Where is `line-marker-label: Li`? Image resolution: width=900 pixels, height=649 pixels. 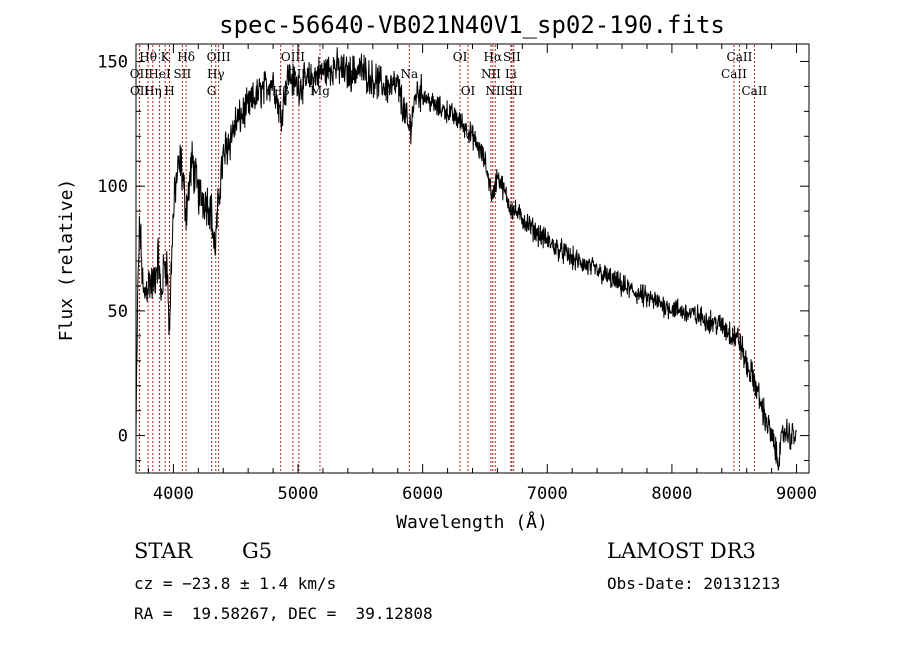 line-marker-label: Li is located at coordinates (511, 74).